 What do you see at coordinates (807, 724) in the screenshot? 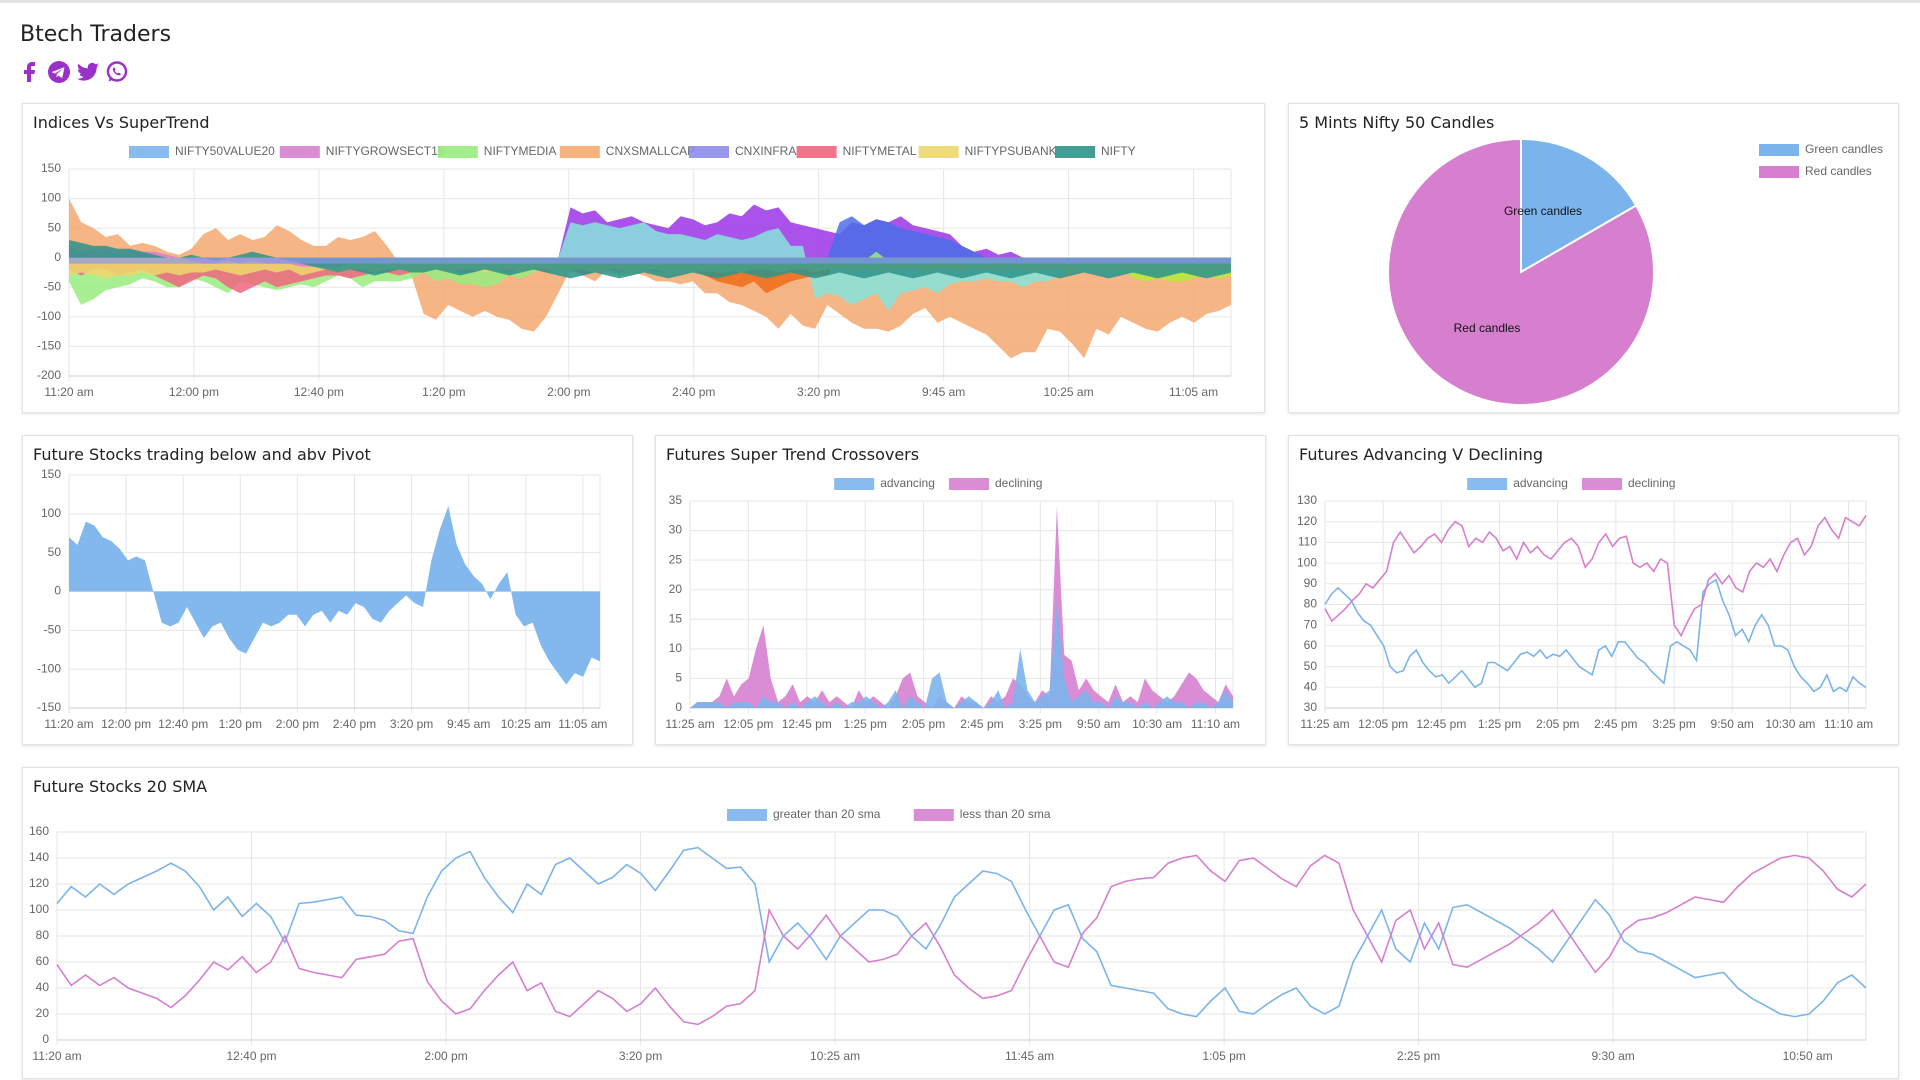
I see `x-tick-label: 12:45 pm` at bounding box center [807, 724].